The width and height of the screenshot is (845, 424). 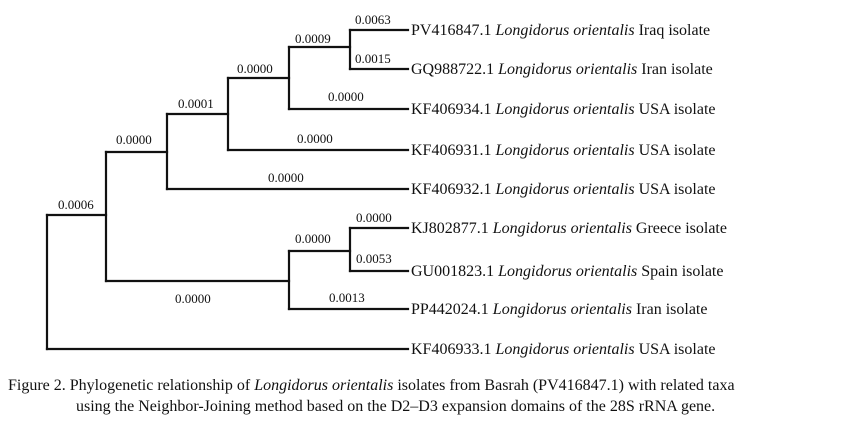 I want to click on branch-length-label: 0.0015, so click(x=373, y=58).